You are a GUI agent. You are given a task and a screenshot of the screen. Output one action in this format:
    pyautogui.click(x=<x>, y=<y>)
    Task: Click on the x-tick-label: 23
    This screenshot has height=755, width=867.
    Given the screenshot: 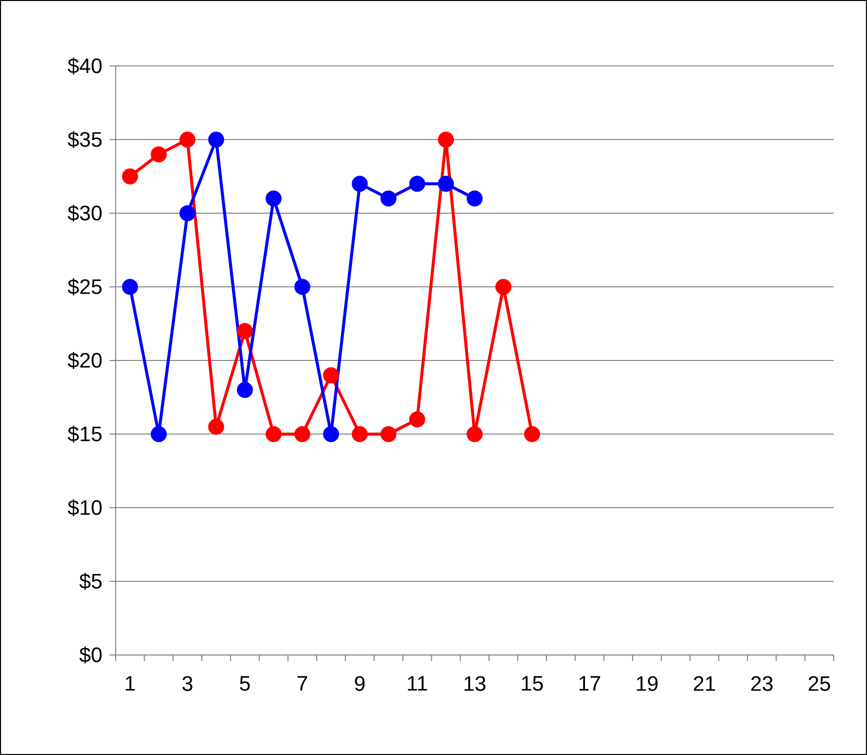 What is the action you would take?
    pyautogui.click(x=762, y=683)
    